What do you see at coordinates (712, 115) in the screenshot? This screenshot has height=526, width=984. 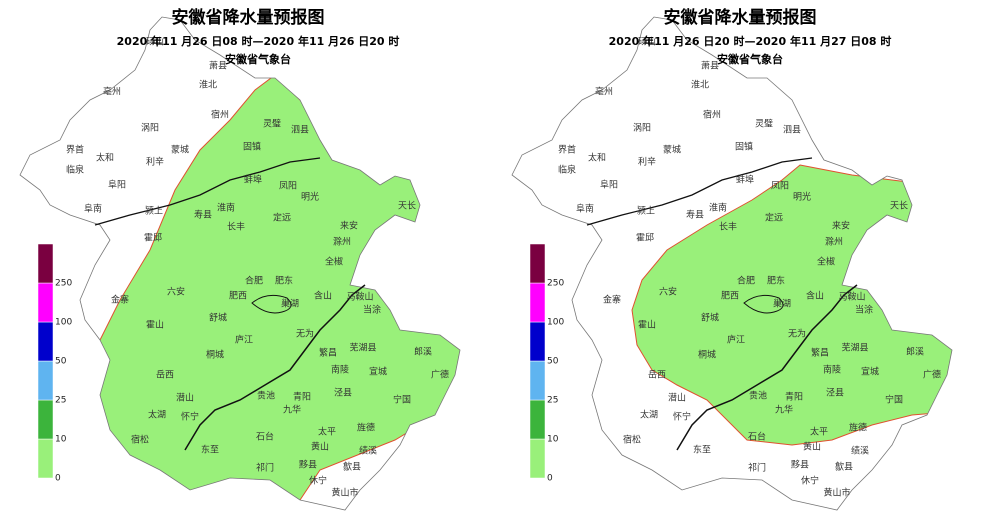 I see `place-name: 宿州` at bounding box center [712, 115].